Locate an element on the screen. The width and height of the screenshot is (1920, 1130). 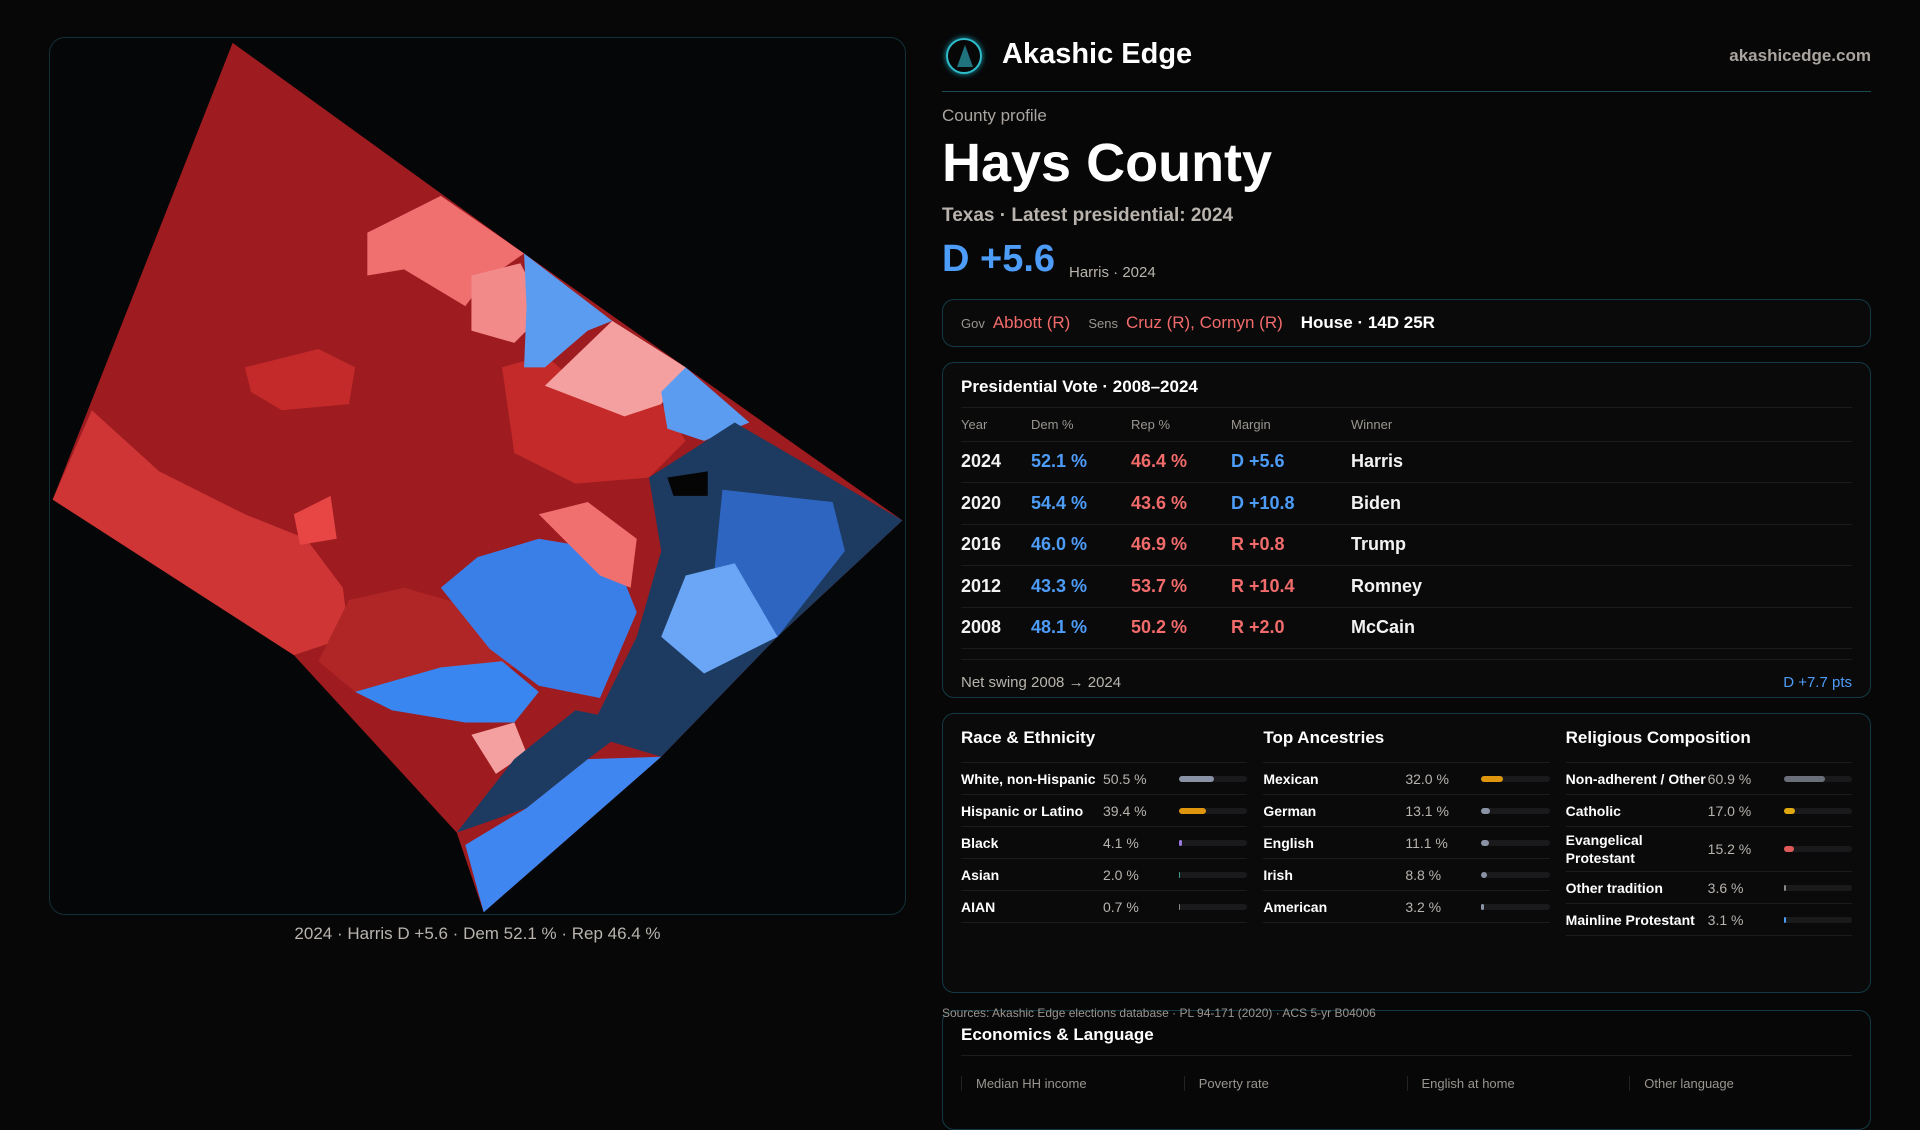
akashic-logo-icon is located at coordinates (964, 56).